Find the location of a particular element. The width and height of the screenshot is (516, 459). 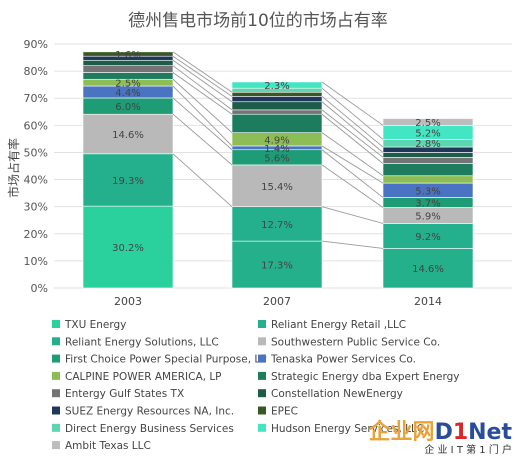

legend-label: Reliant Energy Retail ,LLC is located at coordinates (338, 325).